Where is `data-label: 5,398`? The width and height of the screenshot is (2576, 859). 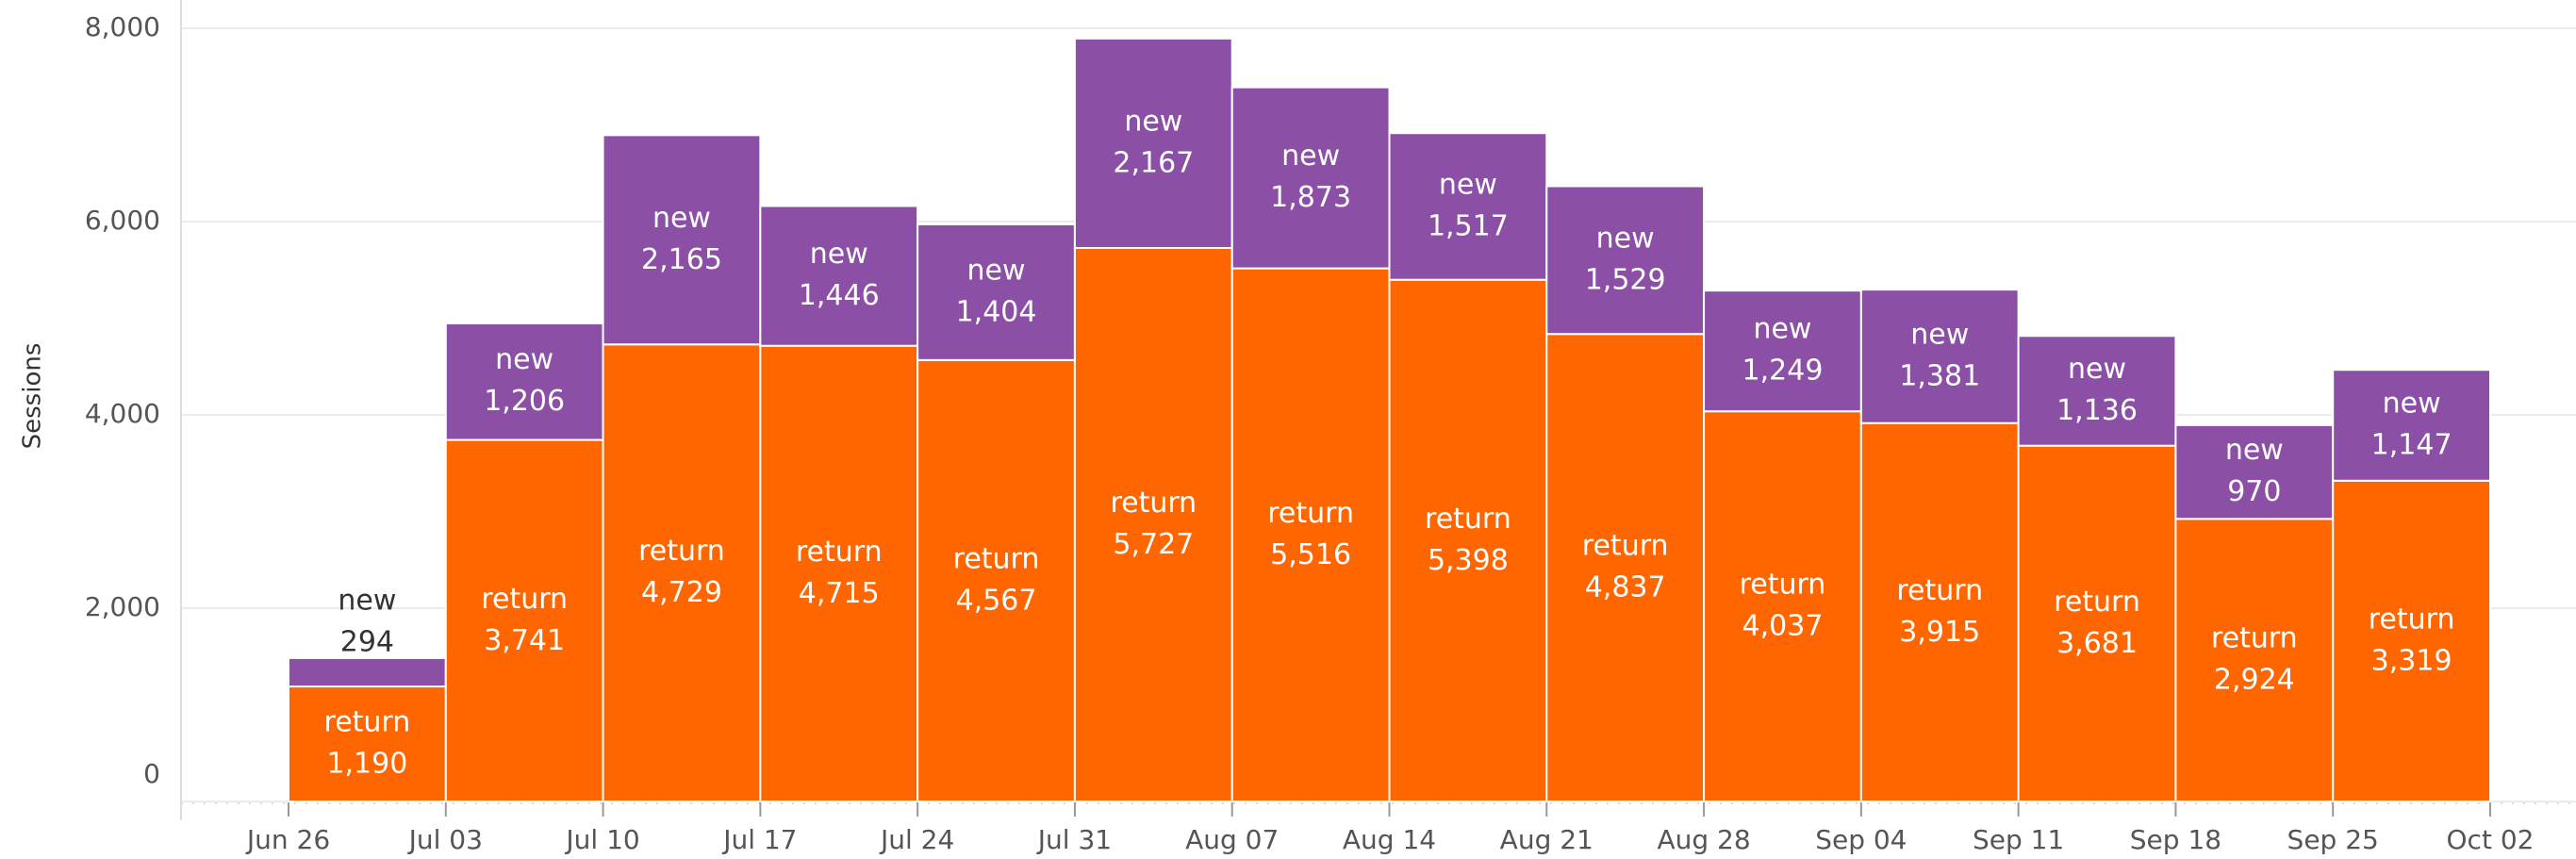
data-label: 5,398 is located at coordinates (1468, 560).